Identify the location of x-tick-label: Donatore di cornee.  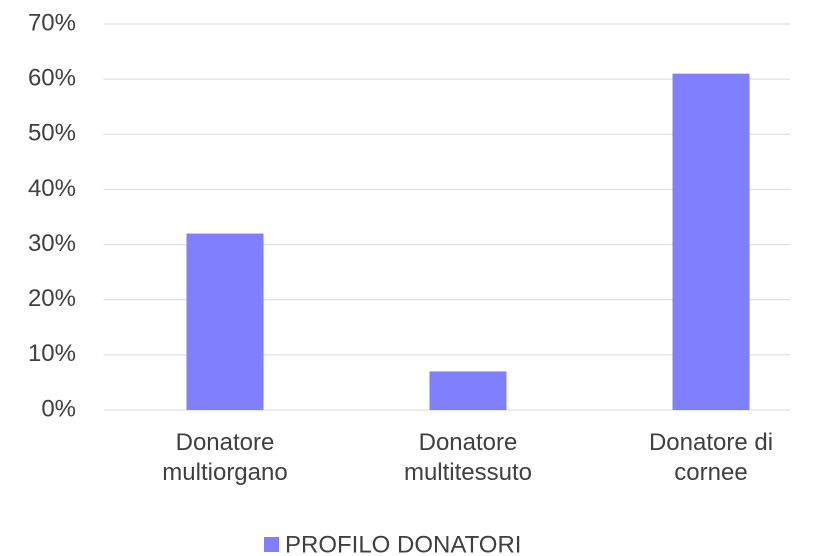
(711, 457).